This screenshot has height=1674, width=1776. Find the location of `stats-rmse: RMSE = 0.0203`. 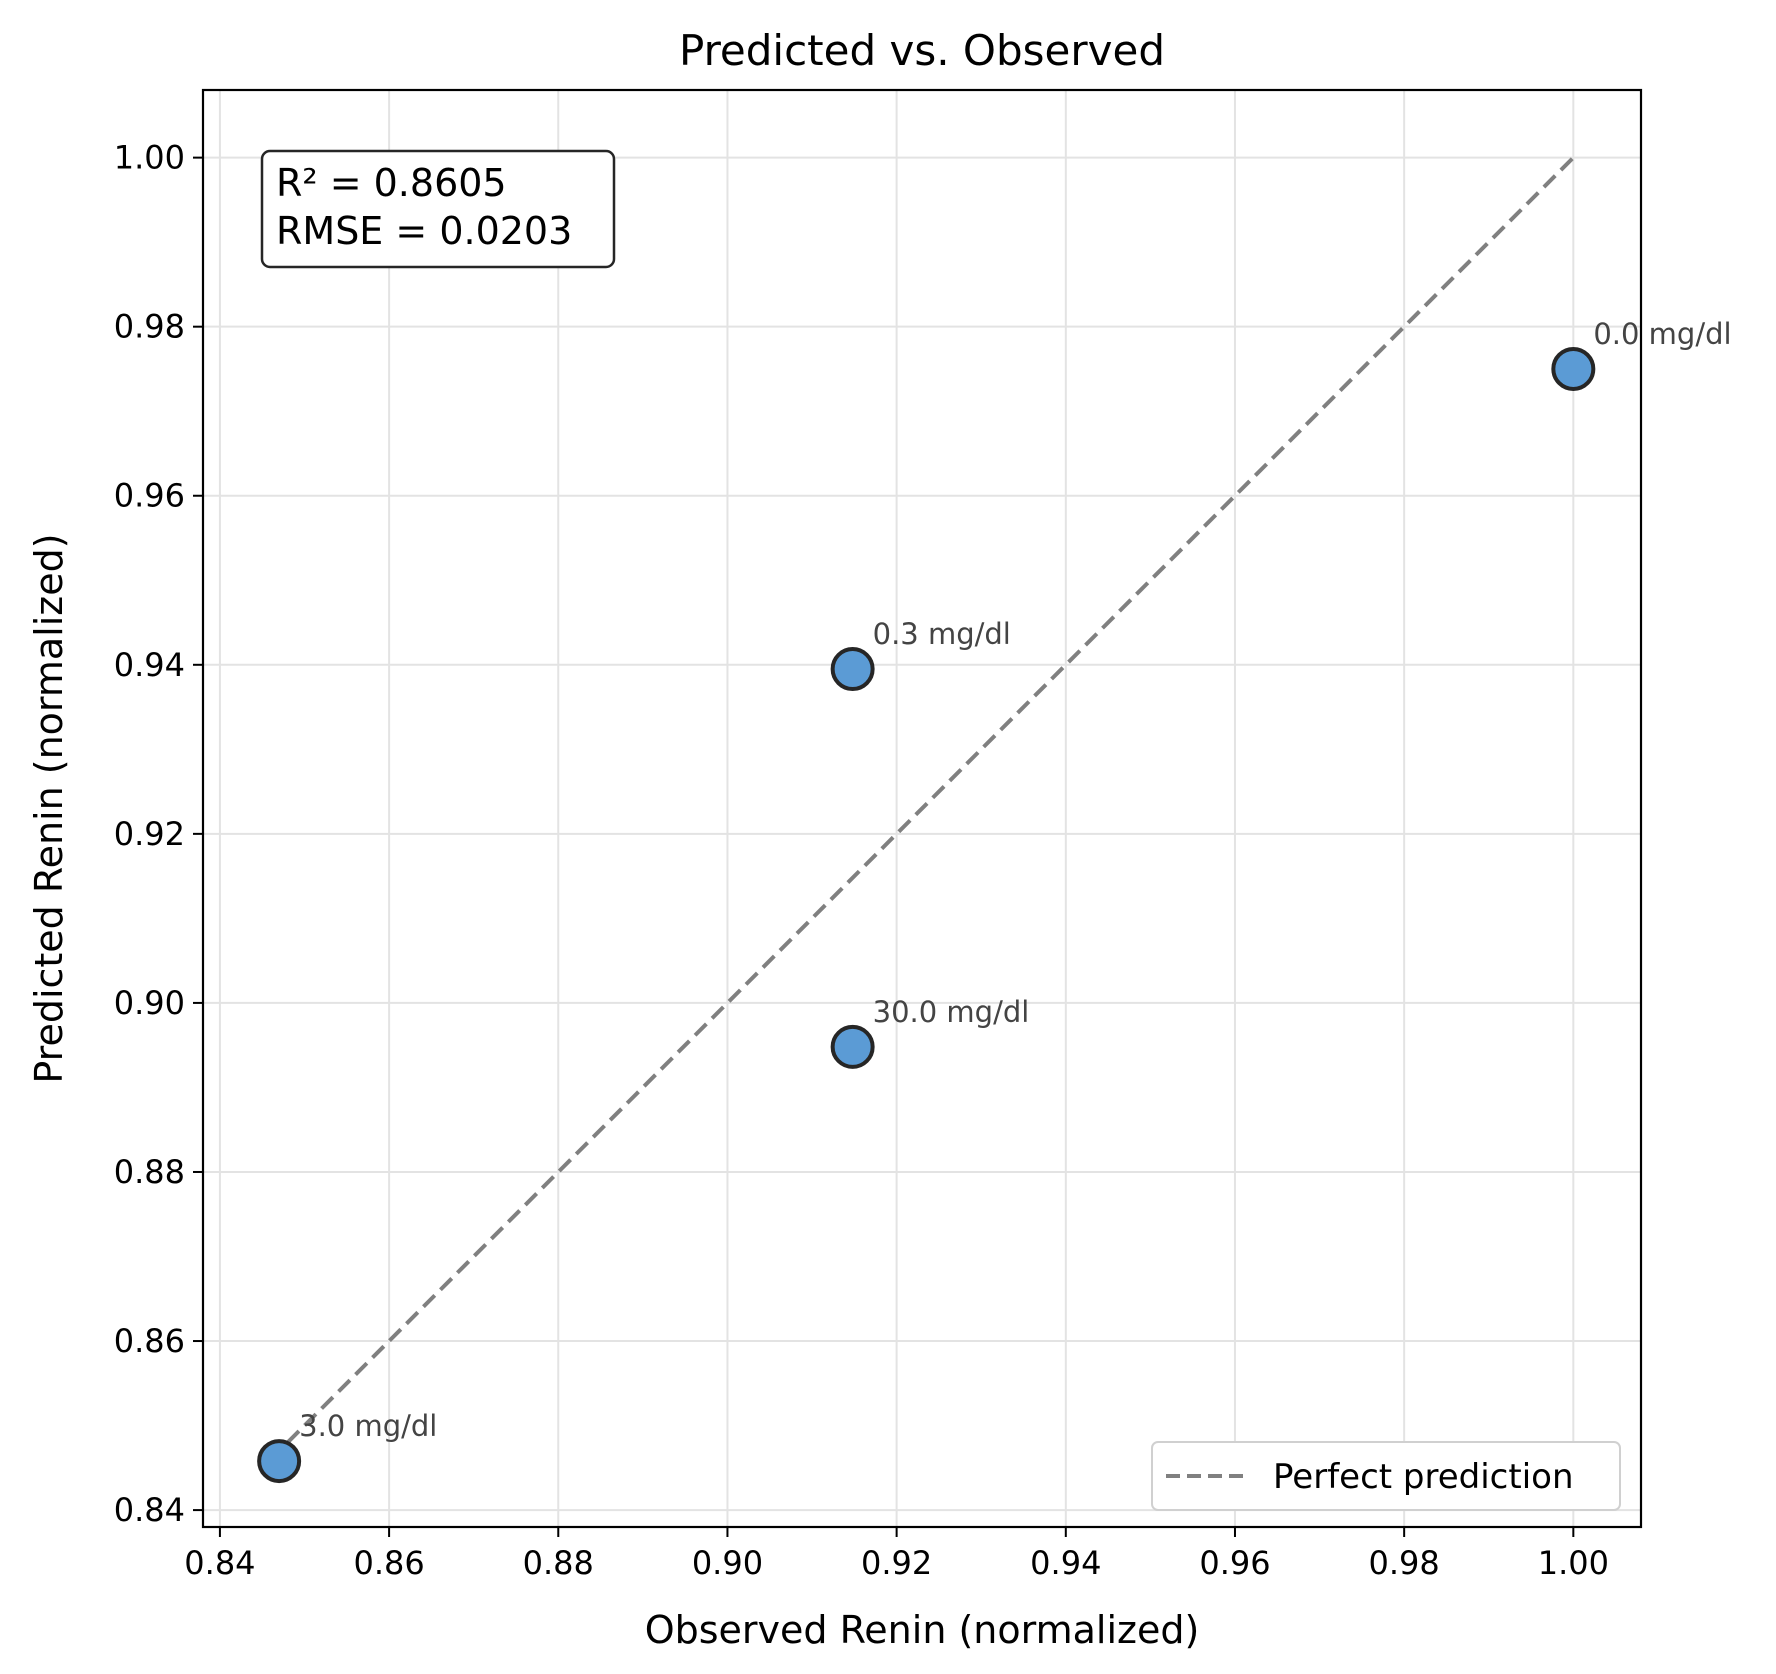

stats-rmse: RMSE = 0.0203 is located at coordinates (424, 231).